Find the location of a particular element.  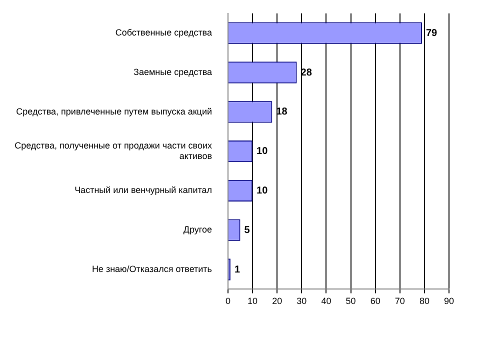

x-tick-label: 10 is located at coordinates (253, 301).